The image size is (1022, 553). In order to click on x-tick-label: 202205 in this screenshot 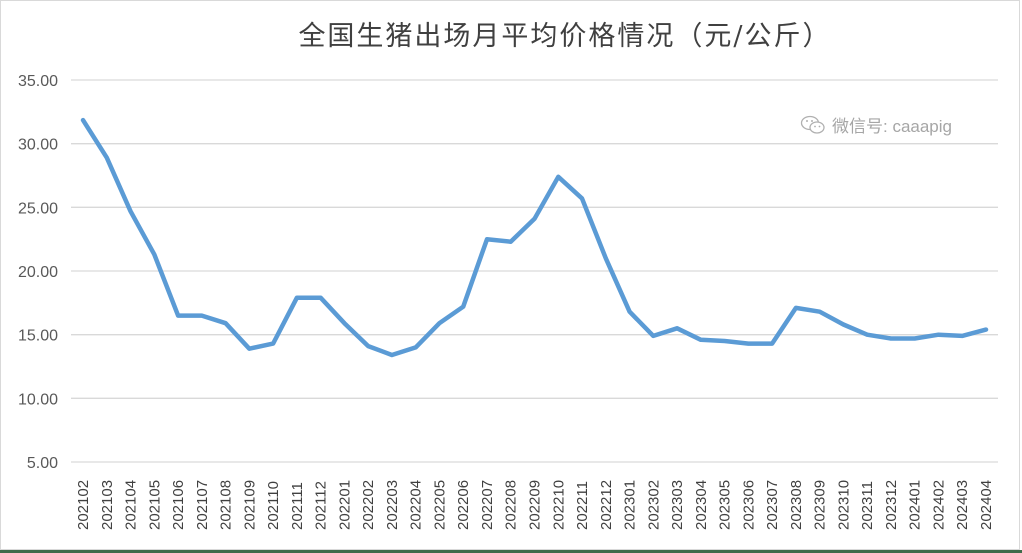, I will do `click(439, 505)`.